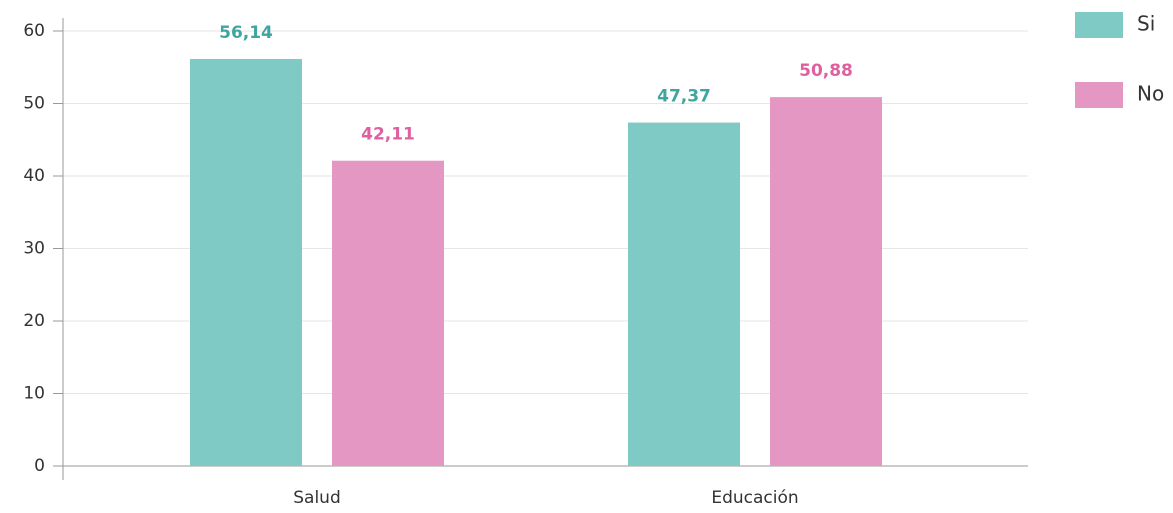  What do you see at coordinates (39, 466) in the screenshot?
I see `y-tick-label: 0` at bounding box center [39, 466].